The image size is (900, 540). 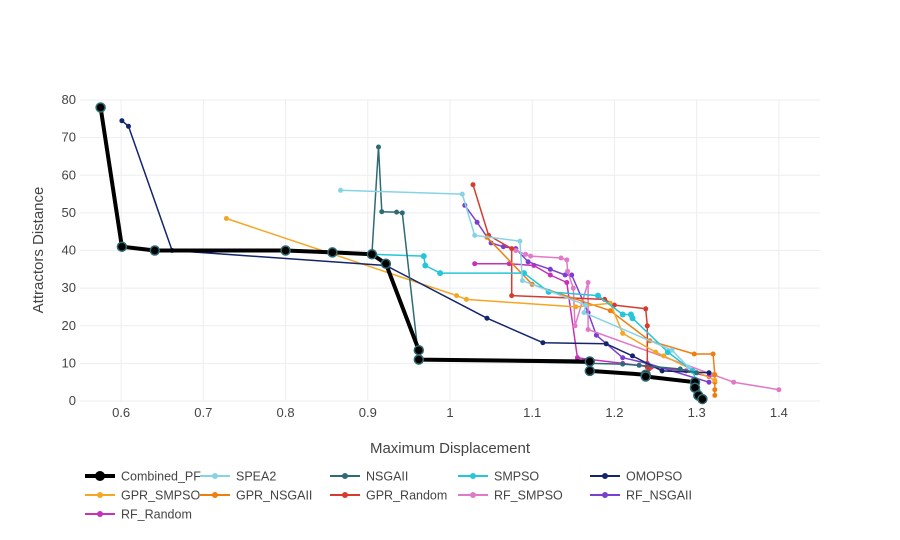 What do you see at coordinates (256, 496) in the screenshot?
I see `legend-item-gpr-nsgaii: GPR_NSGAII` at bounding box center [256, 496].